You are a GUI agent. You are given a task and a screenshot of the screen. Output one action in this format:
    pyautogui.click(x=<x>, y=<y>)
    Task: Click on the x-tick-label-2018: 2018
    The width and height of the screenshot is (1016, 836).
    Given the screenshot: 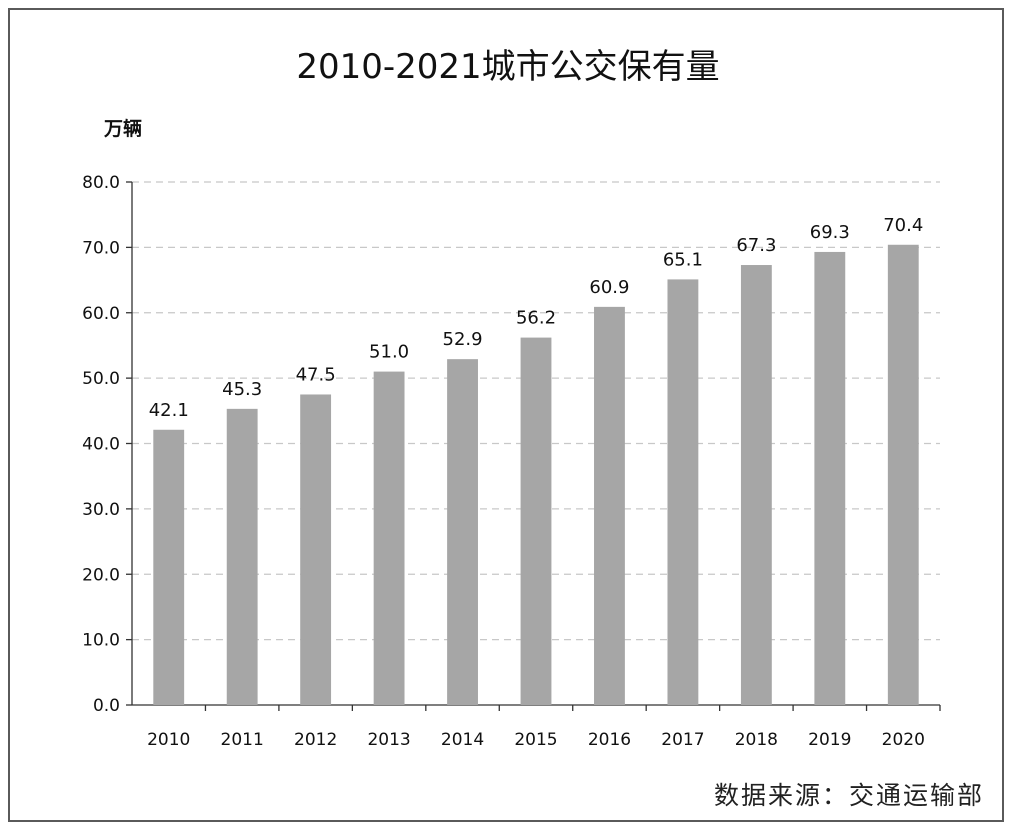 What is the action you would take?
    pyautogui.click(x=756, y=740)
    